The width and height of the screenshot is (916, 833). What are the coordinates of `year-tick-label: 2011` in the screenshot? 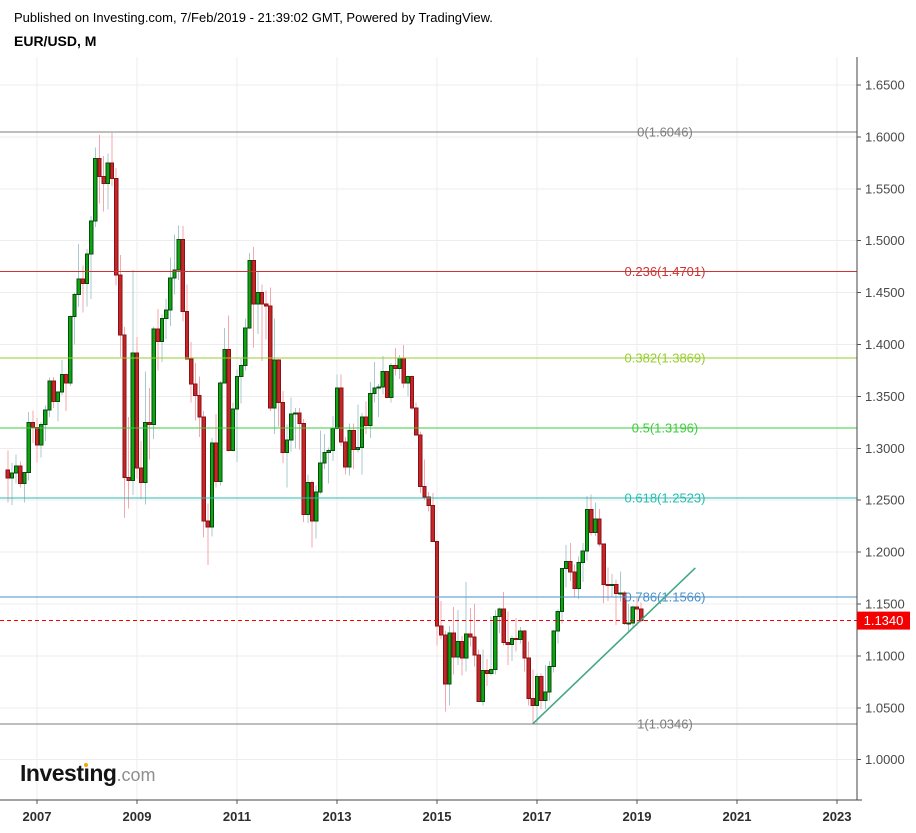 It's located at (237, 816).